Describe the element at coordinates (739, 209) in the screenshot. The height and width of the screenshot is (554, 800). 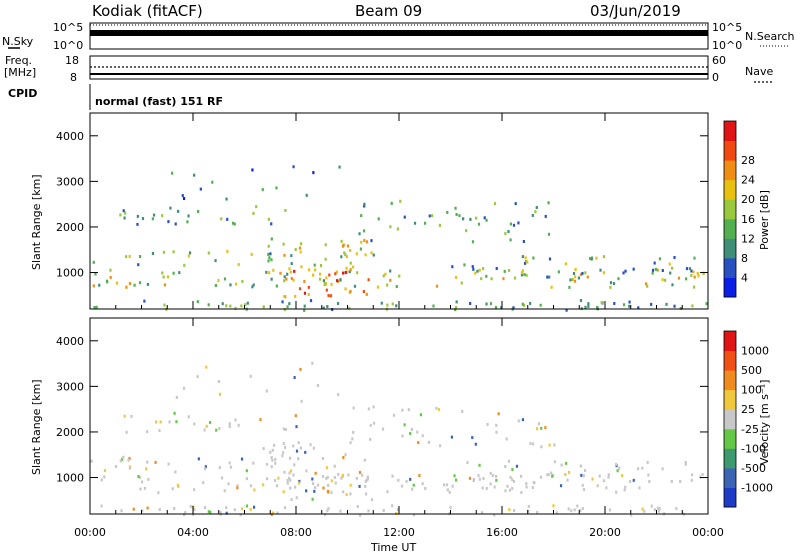
I see `power-colorbar: 4 8 12 16 20 24 28` at that location.